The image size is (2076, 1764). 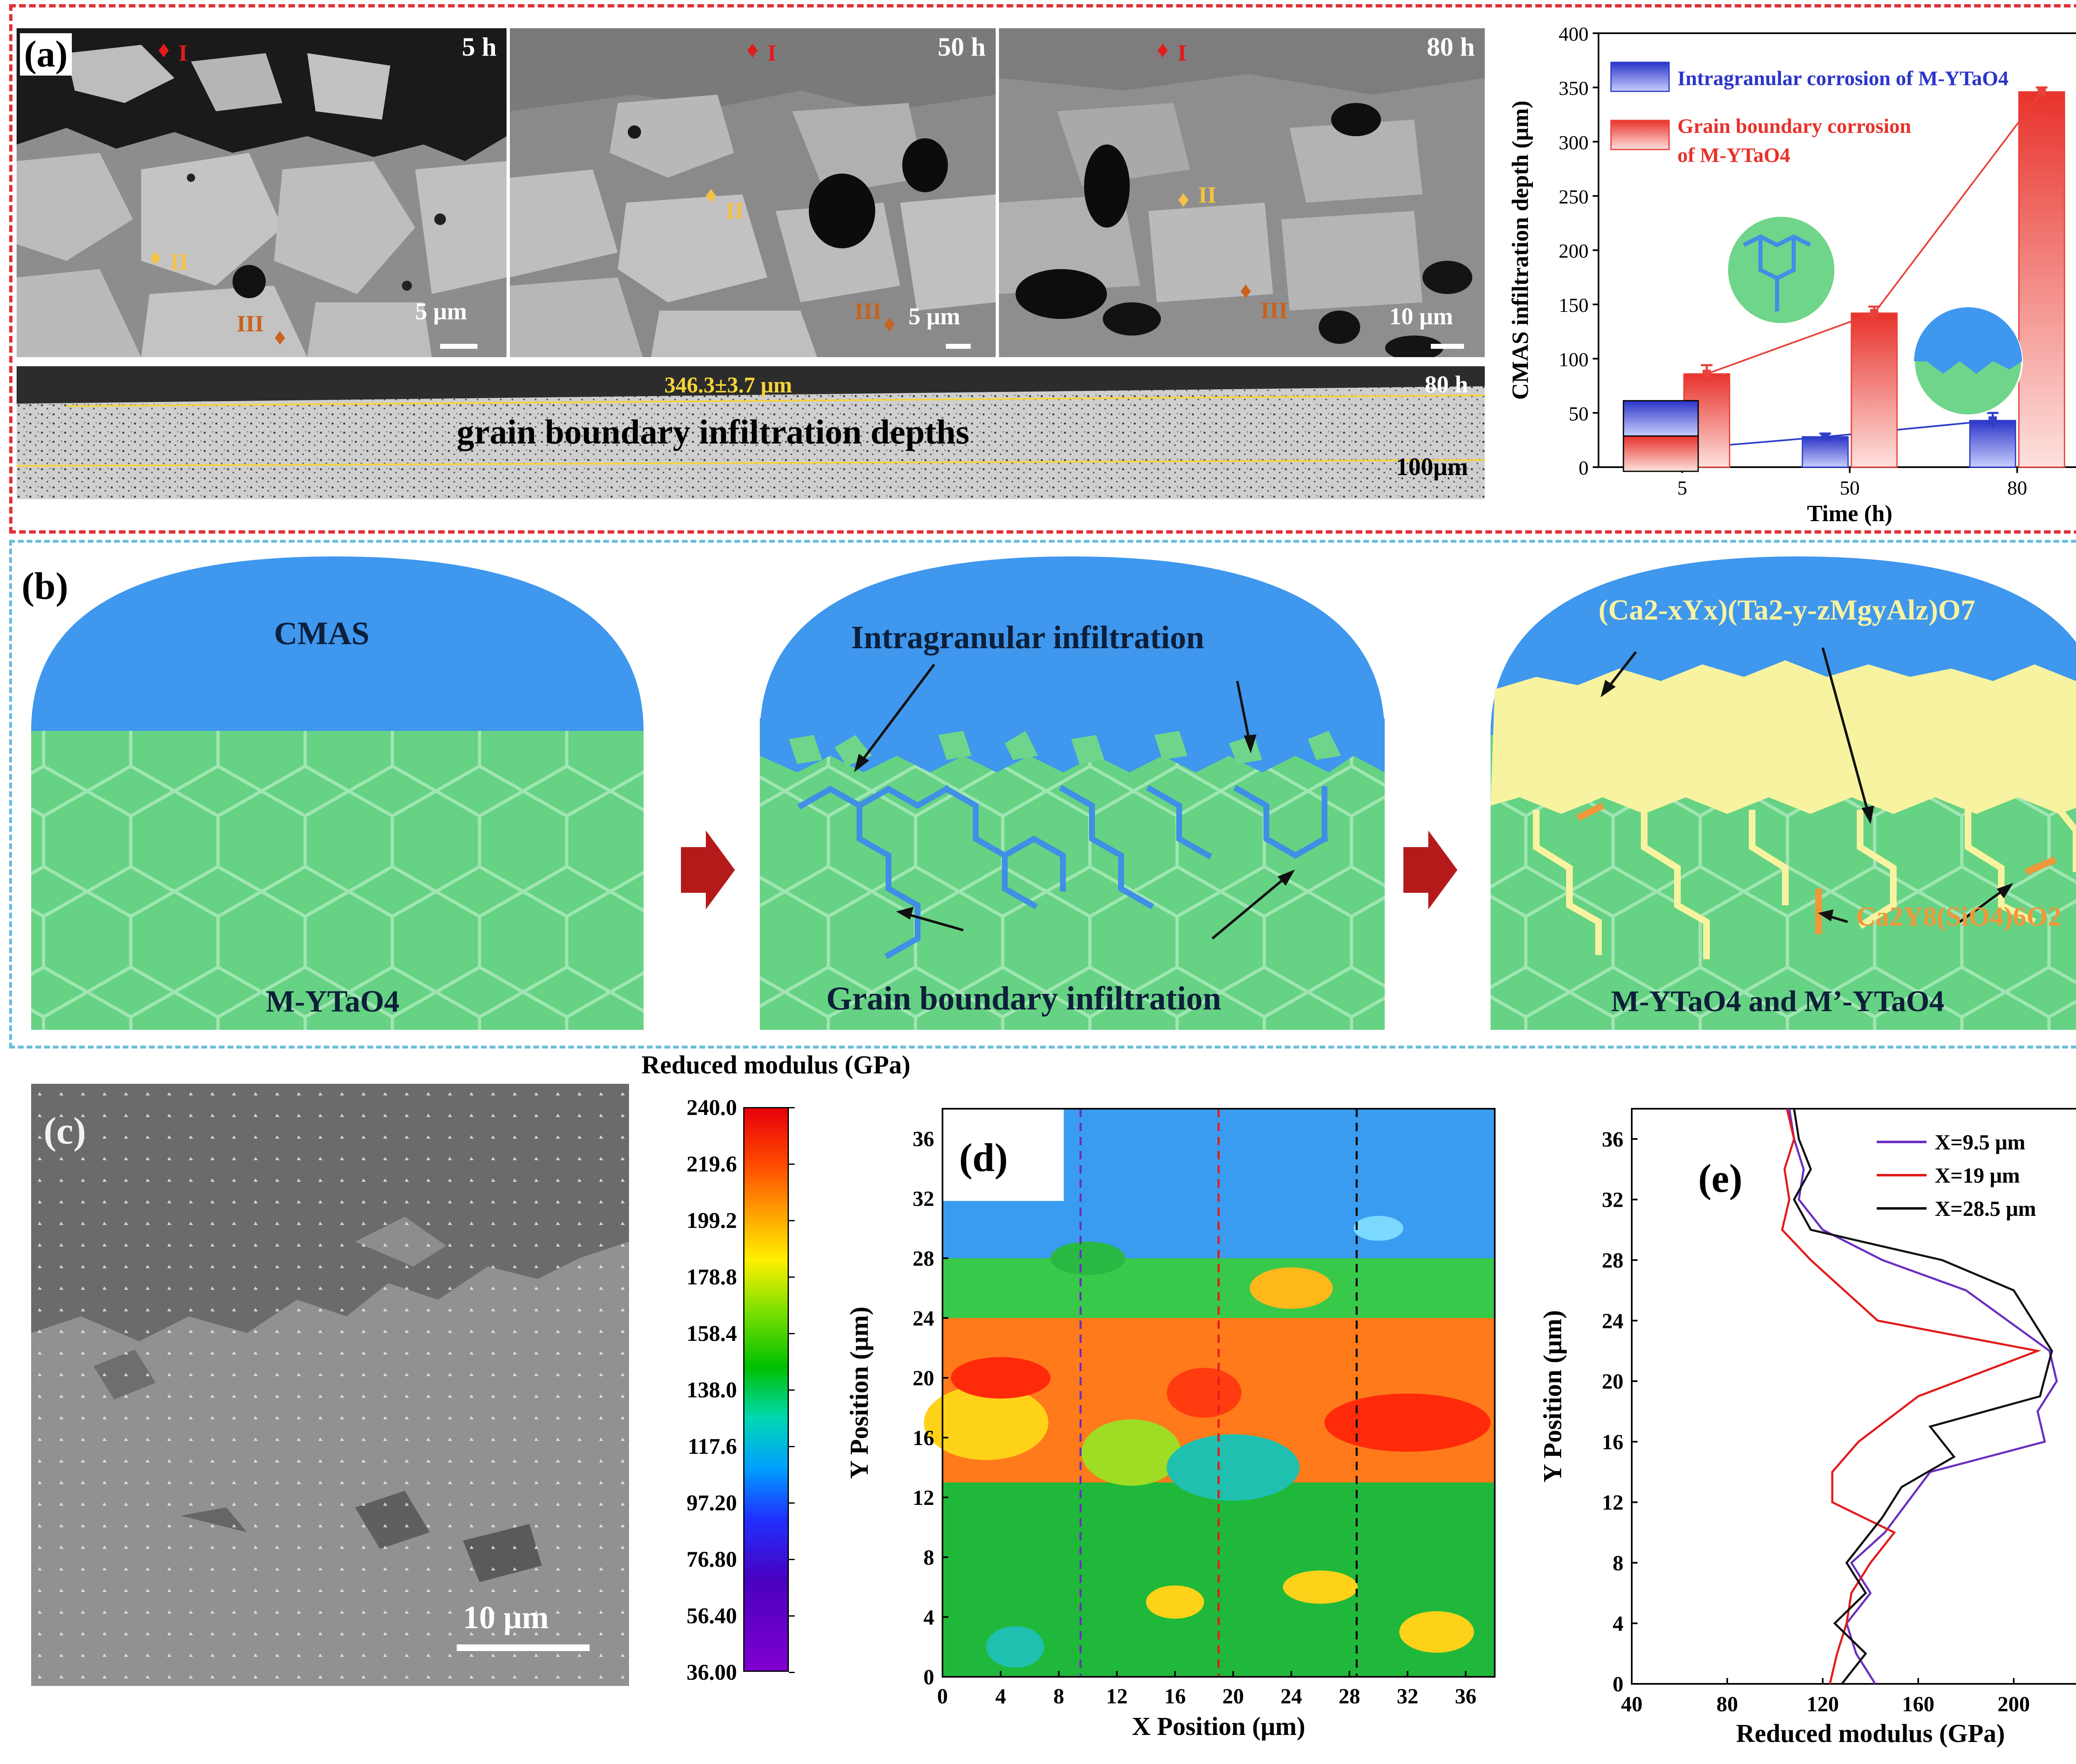 I want to click on colorbar-title: Reduced modulus (GPa), so click(x=776, y=1065).